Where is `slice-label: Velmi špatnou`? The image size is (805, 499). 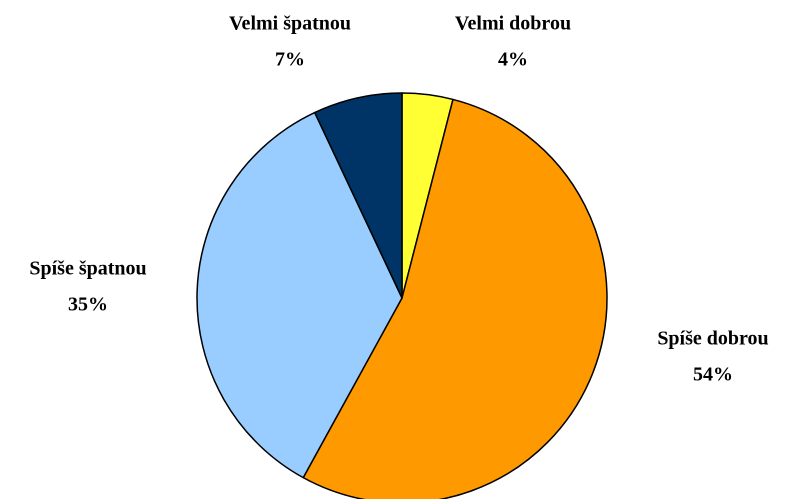 slice-label: Velmi špatnou is located at coordinates (290, 24).